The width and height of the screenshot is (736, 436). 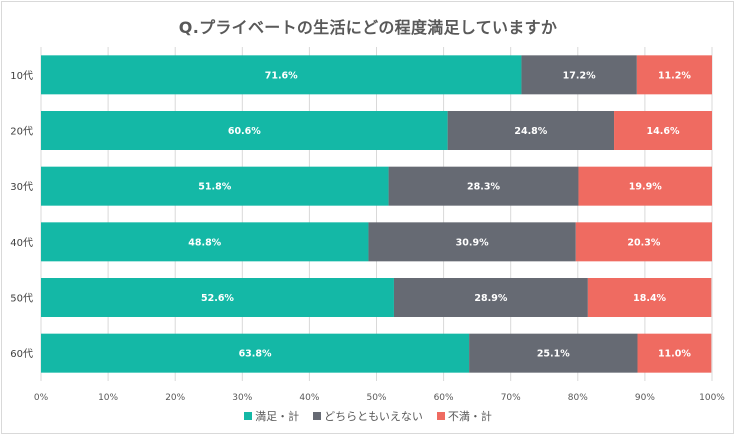 I want to click on data-label: 52.6%, so click(x=217, y=298).